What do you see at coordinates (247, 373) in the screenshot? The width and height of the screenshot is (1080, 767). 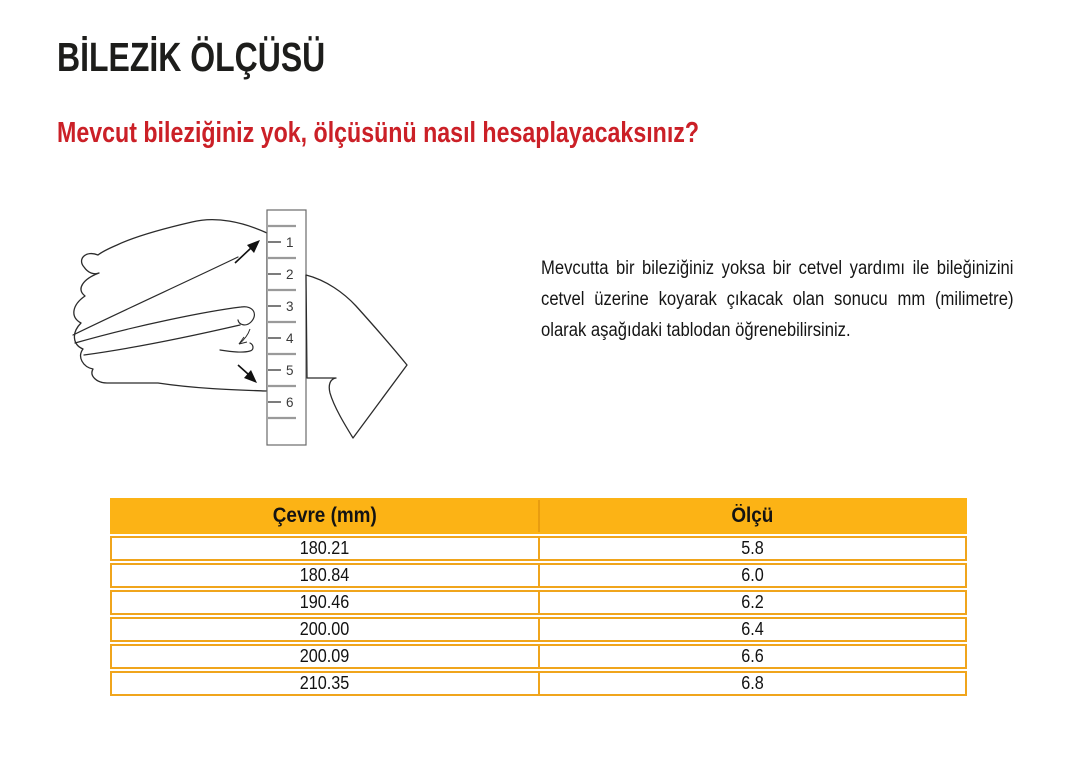 I see `arrow-down-icon` at bounding box center [247, 373].